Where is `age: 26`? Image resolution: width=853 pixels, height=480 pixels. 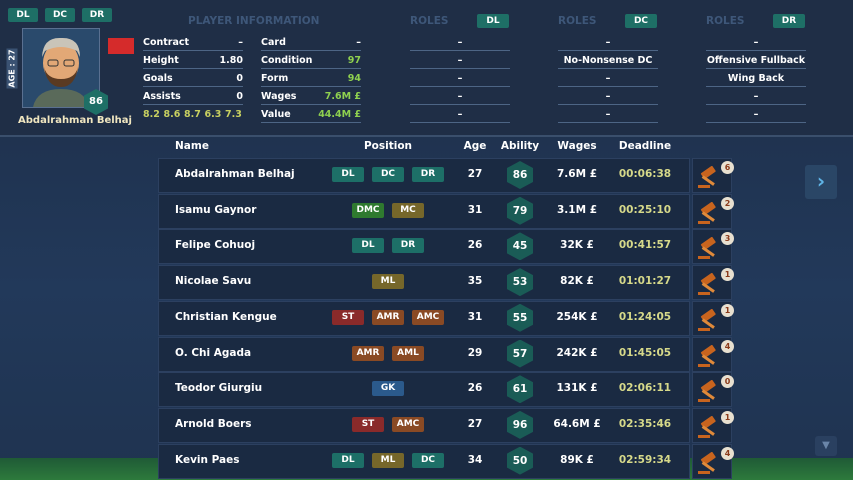 age: 26 is located at coordinates (475, 388).